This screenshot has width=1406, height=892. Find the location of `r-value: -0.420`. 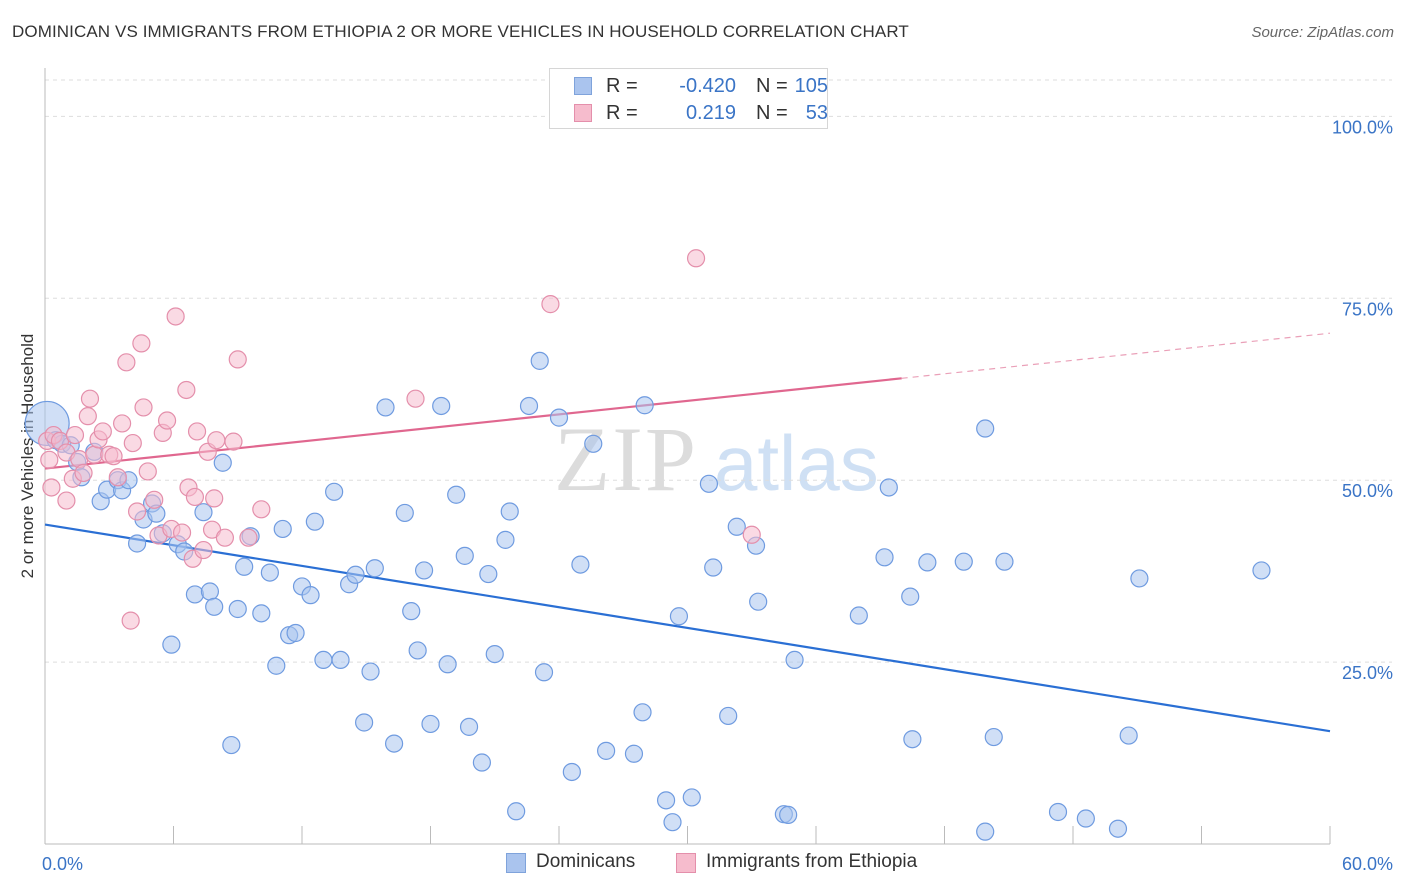

r-value: -0.420 is located at coordinates (707, 86).